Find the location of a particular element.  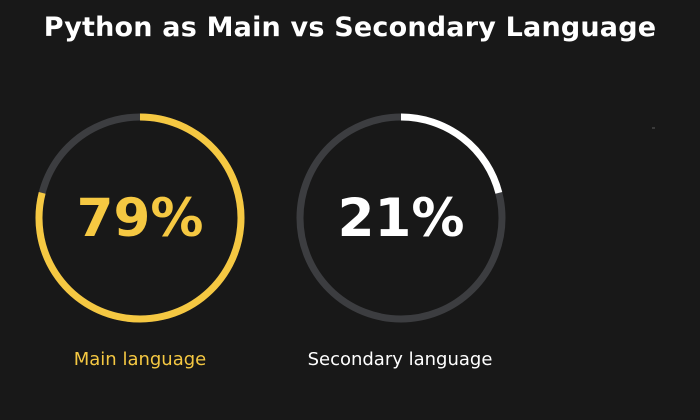

gauge-main-value: 79% is located at coordinates (140, 218).